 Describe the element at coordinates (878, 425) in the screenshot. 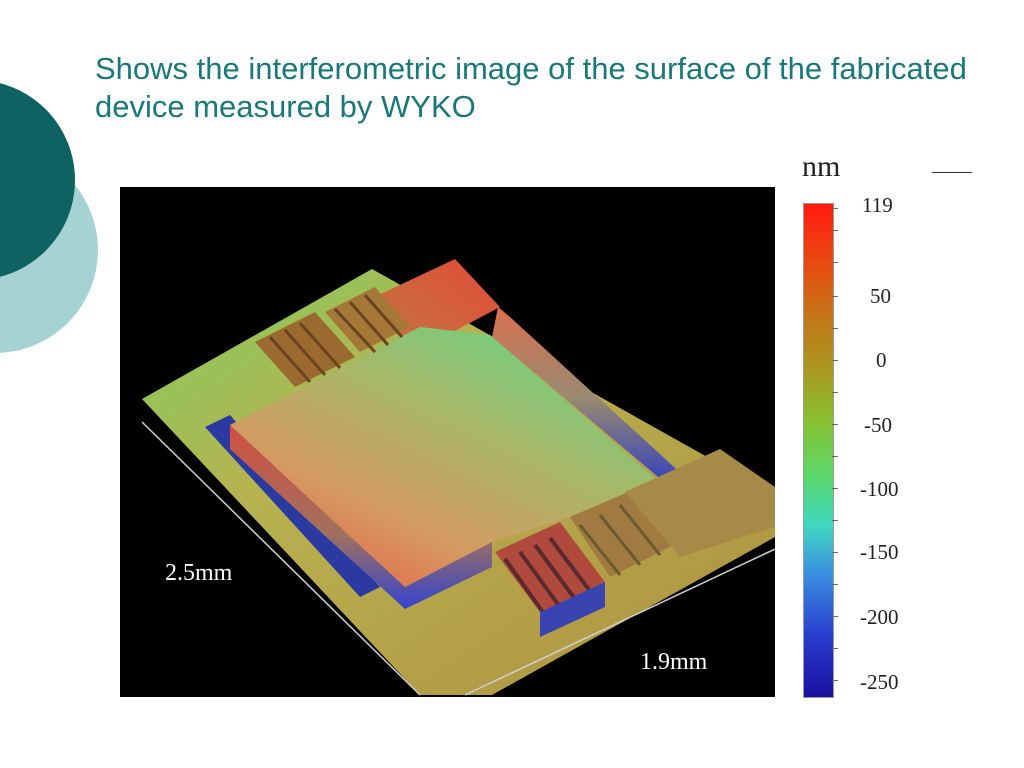

I see `colorbar-tick-label: -50` at that location.